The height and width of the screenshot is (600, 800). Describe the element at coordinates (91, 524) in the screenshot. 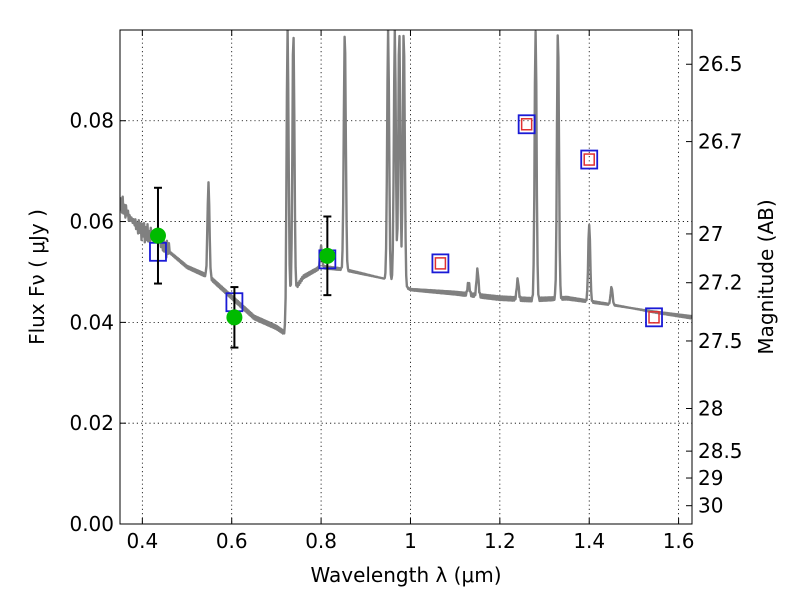

I see `y-tick-label: 0.00` at that location.